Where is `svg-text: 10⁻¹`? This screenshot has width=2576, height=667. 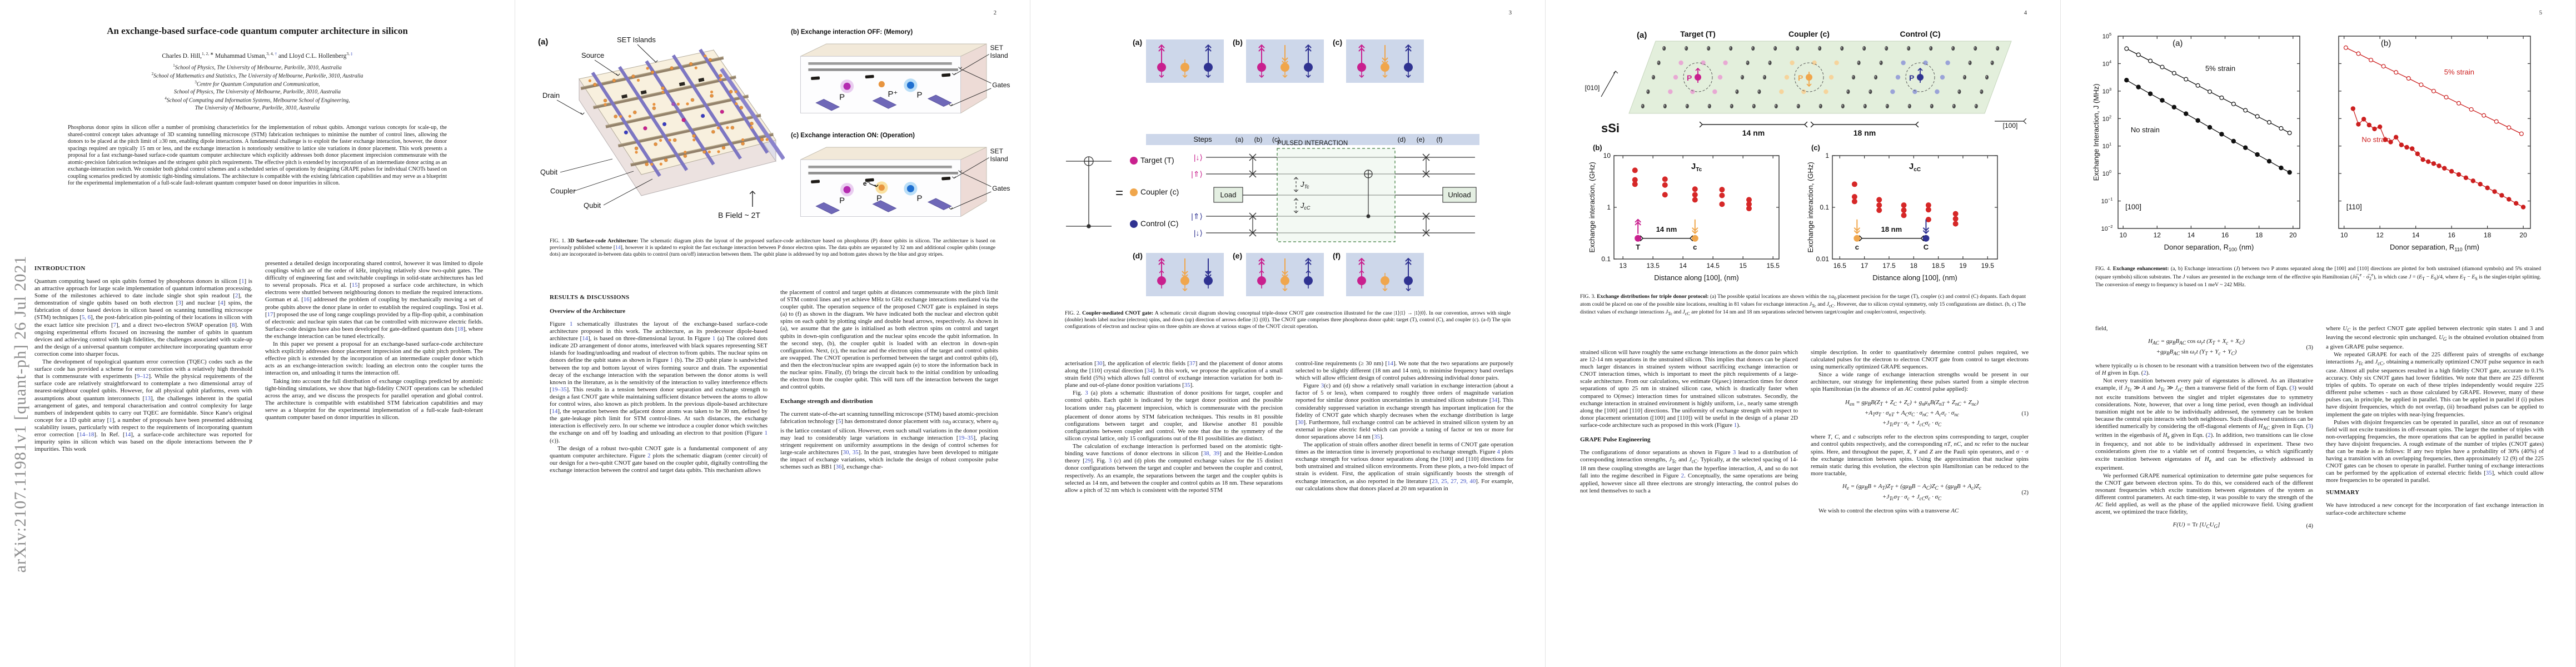 svg-text: 10⁻¹ is located at coordinates (2107, 201).